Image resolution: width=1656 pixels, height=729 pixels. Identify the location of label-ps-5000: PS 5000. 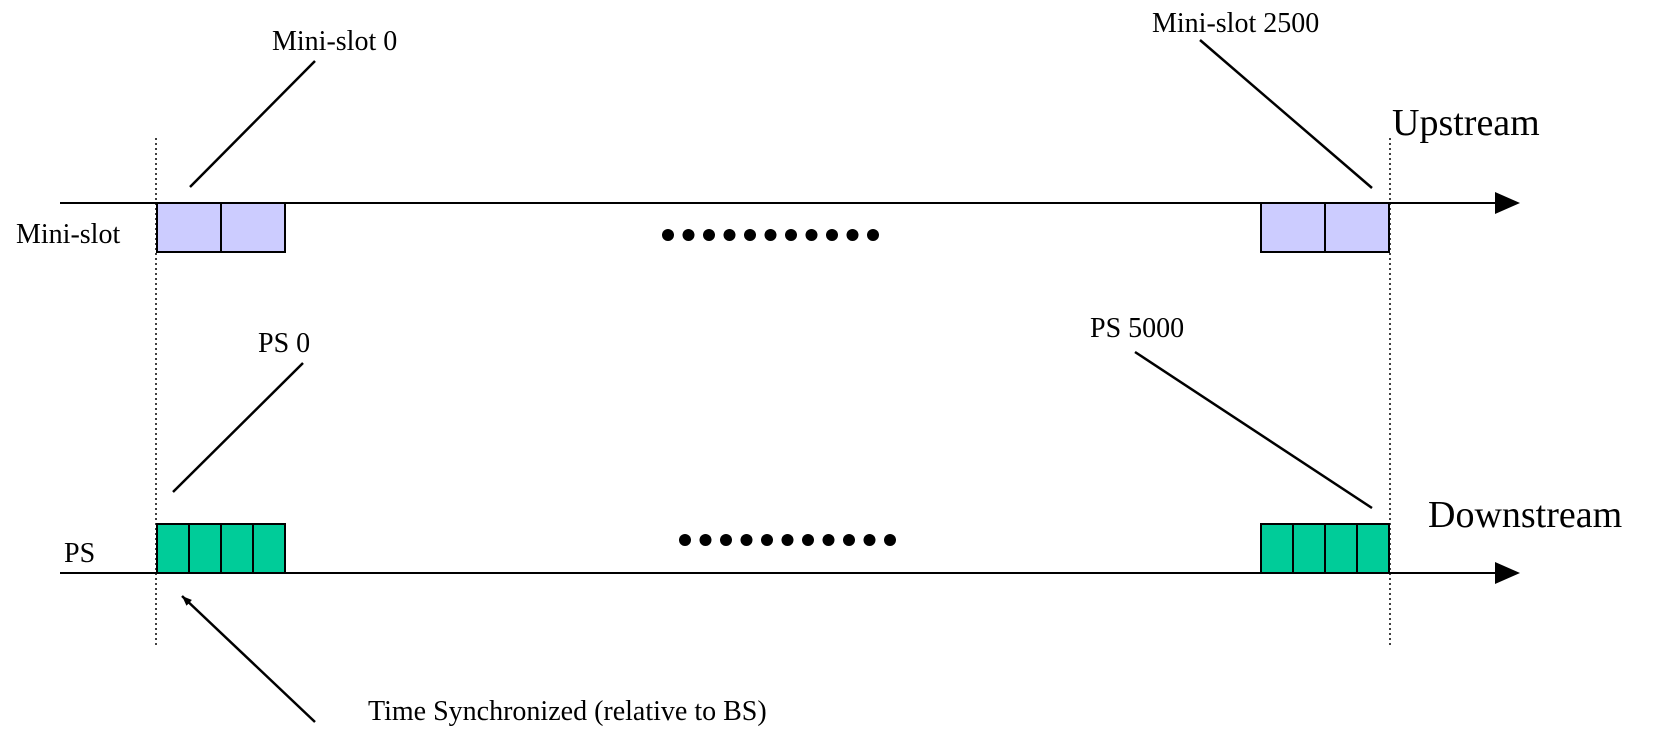
(1137, 328).